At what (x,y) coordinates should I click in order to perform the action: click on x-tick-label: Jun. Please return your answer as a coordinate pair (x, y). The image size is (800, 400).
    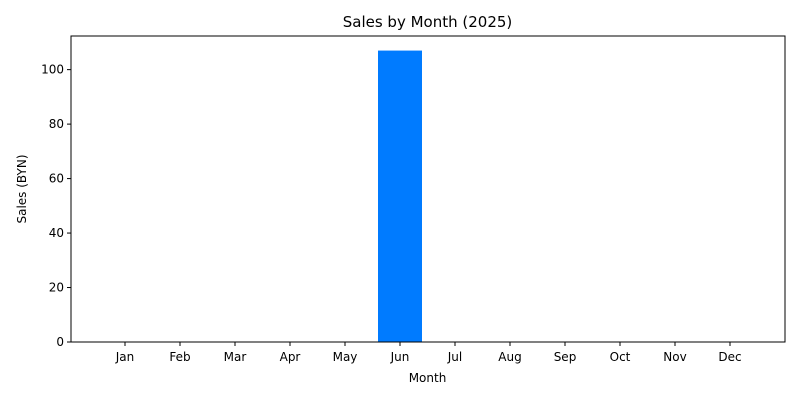
    Looking at the image, I should click on (400, 357).